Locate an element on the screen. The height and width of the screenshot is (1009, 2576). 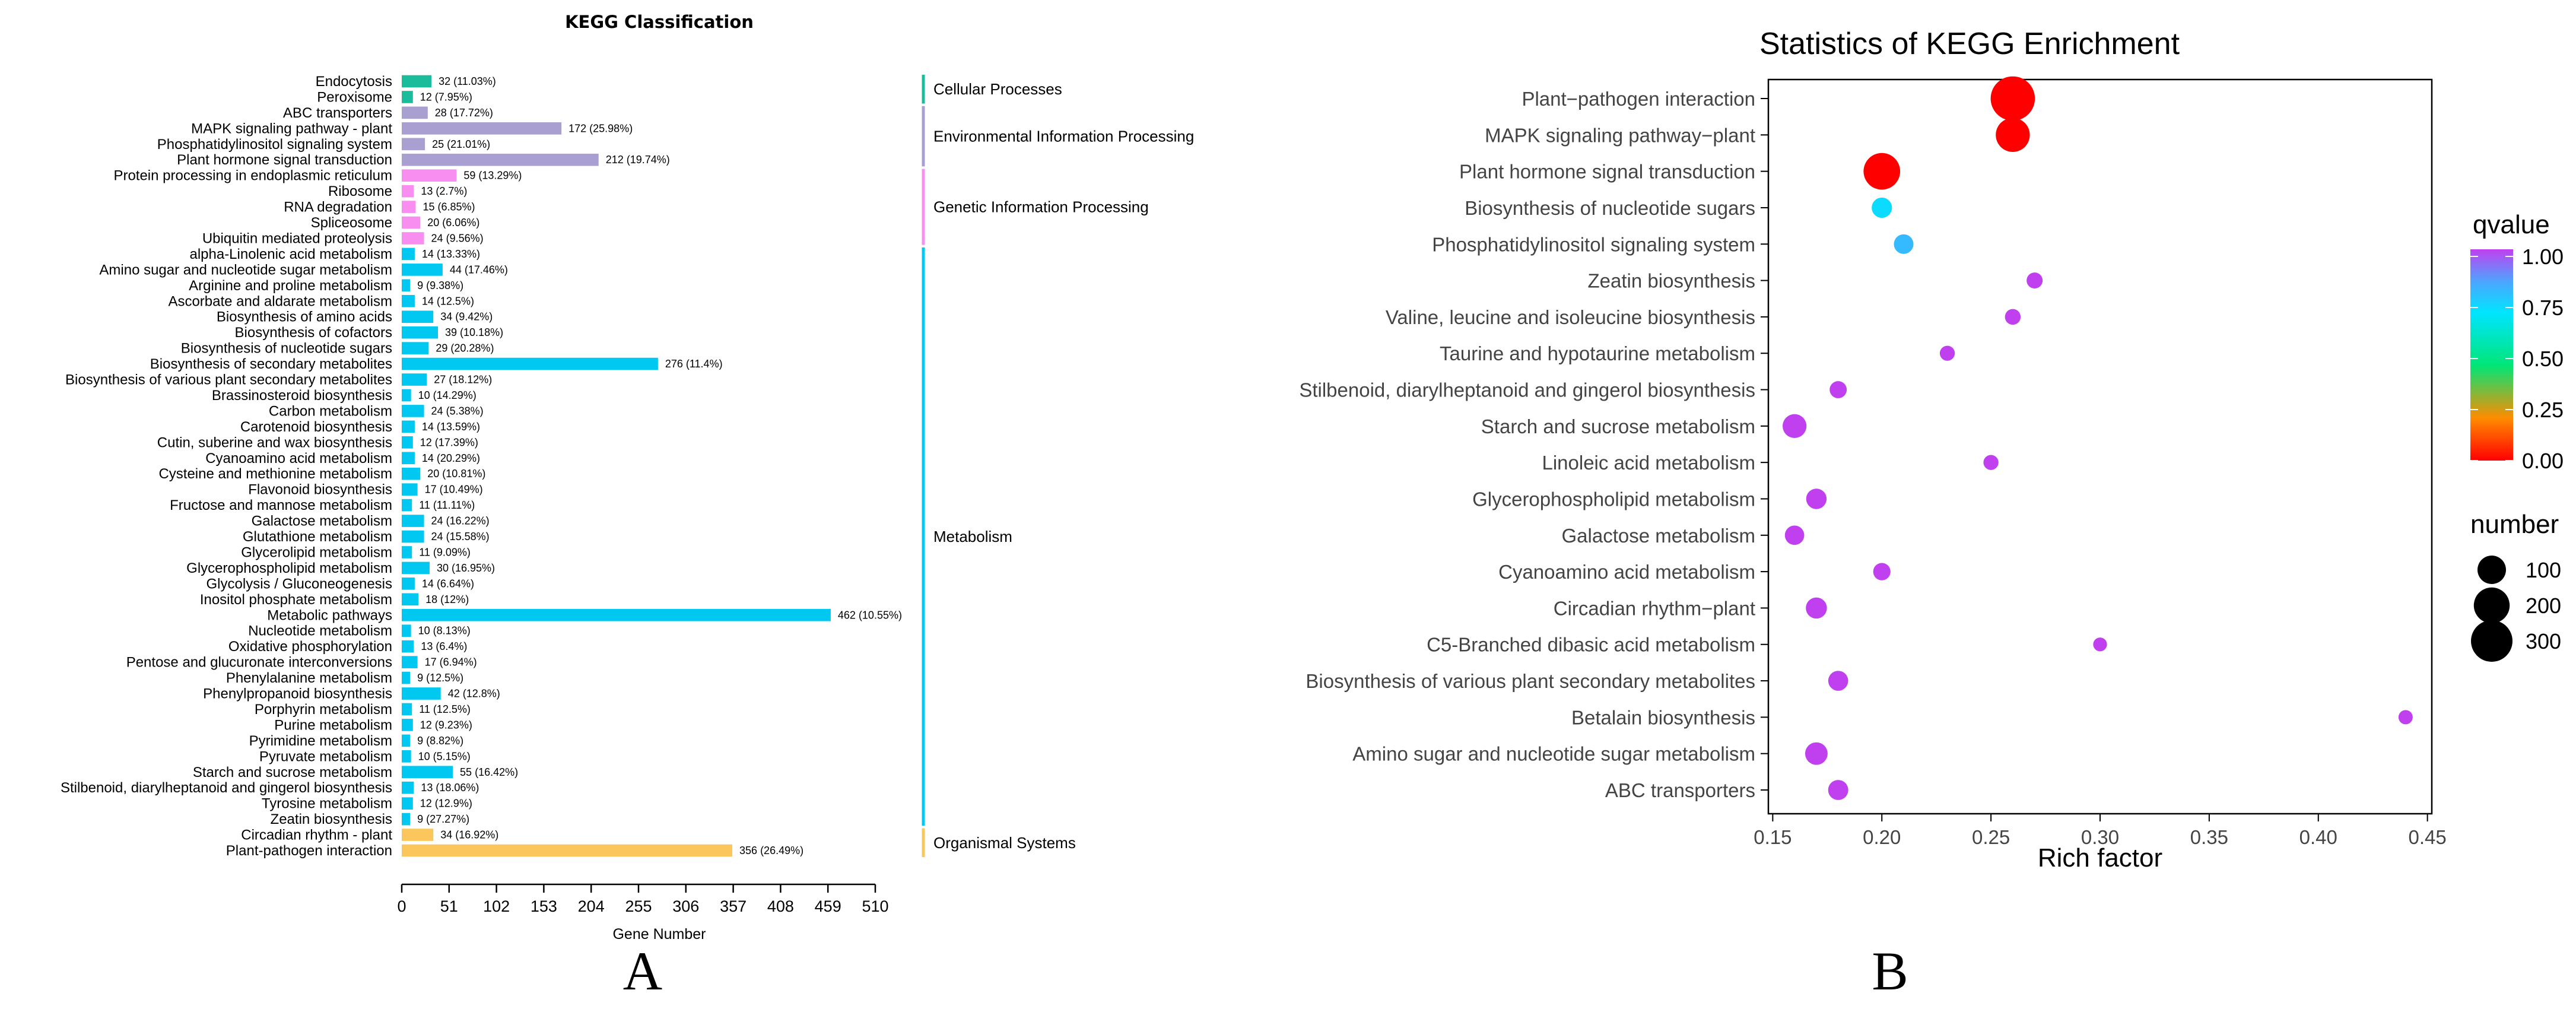
bar-category-label: Ribosome is located at coordinates (360, 191).